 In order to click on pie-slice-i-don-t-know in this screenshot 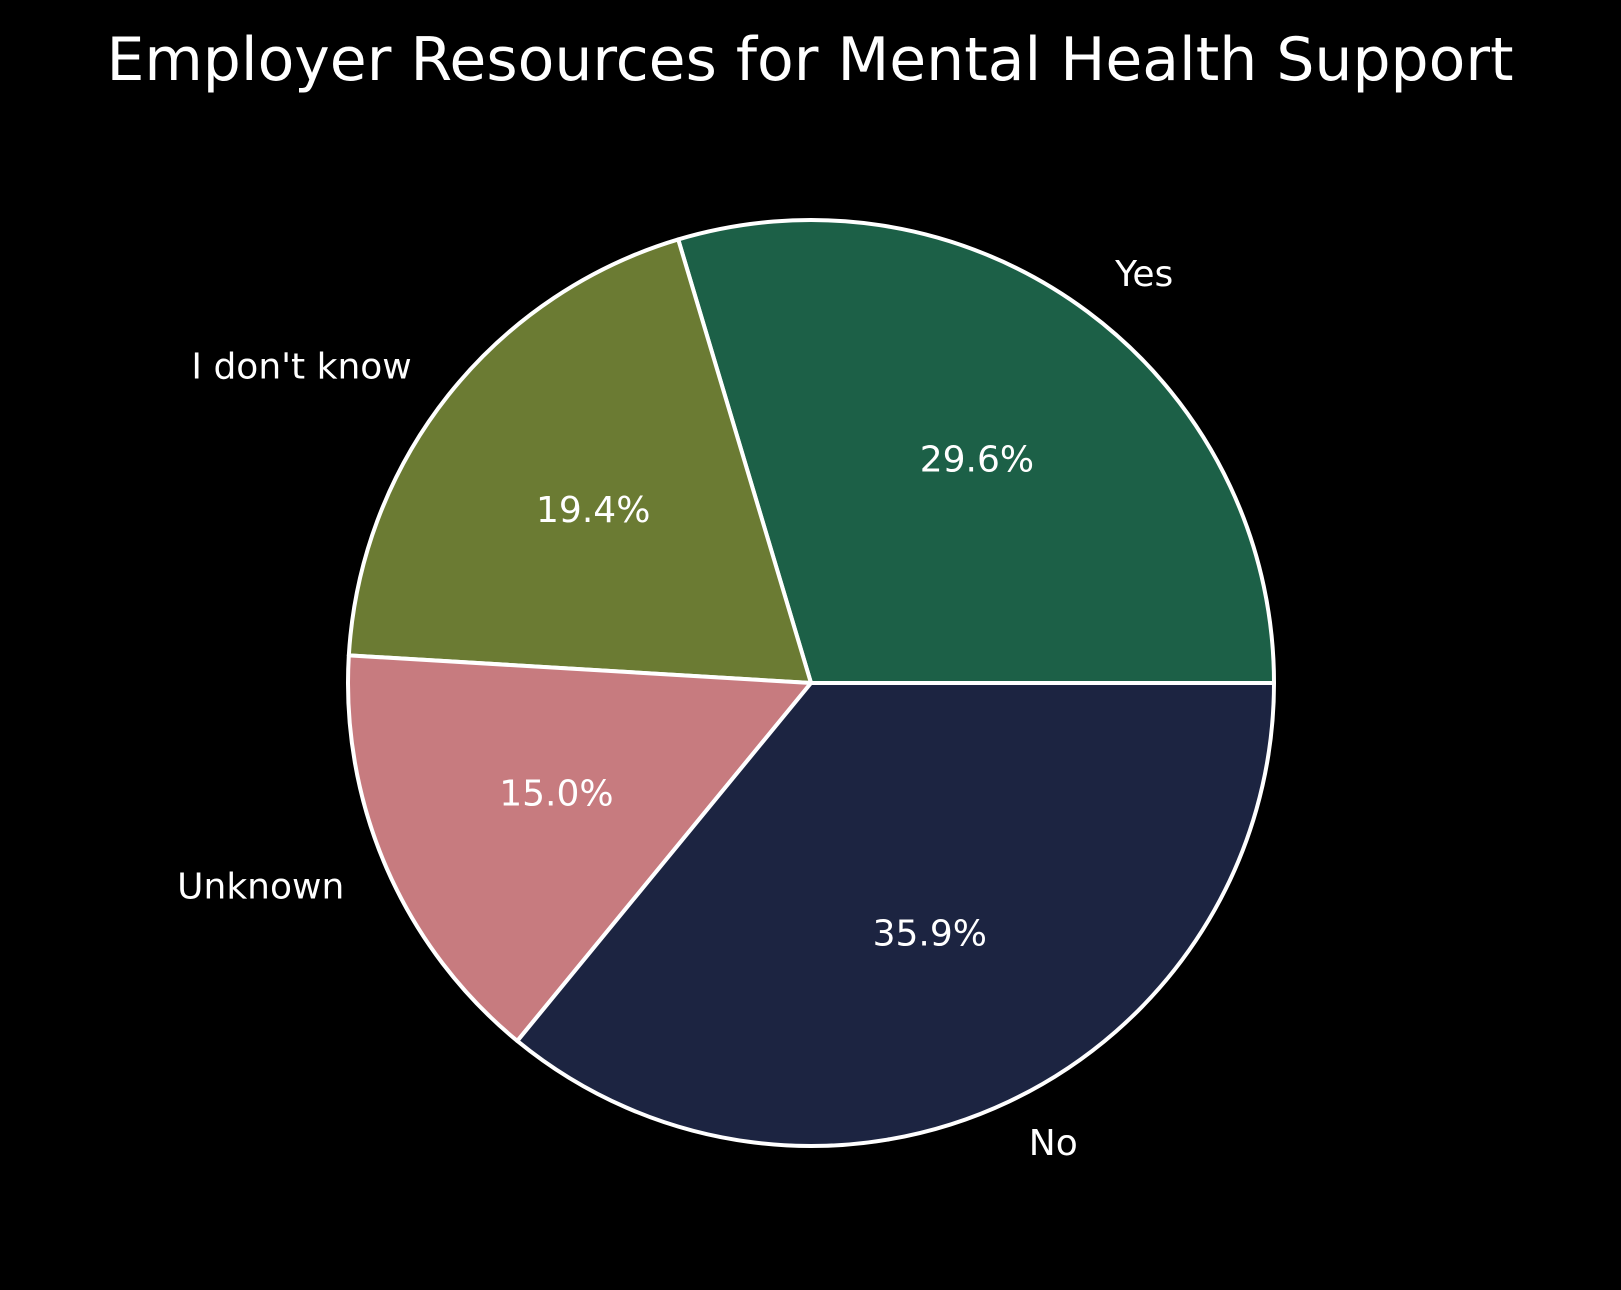, I will do `click(579, 461)`.